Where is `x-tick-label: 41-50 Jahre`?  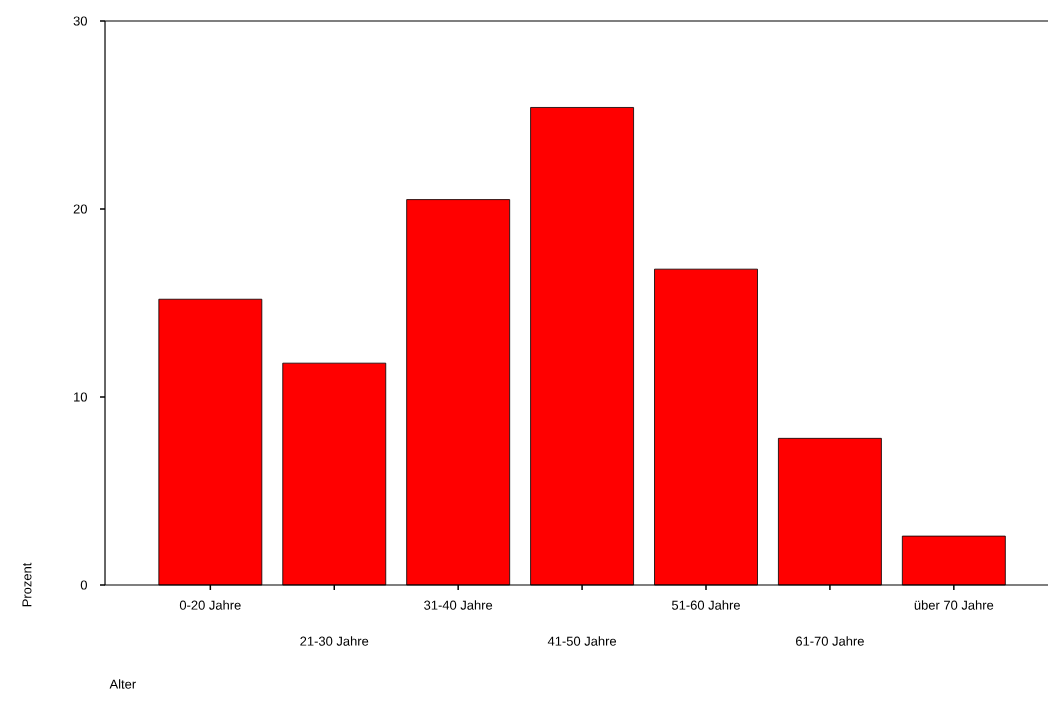
x-tick-label: 41-50 Jahre is located at coordinates (582, 641).